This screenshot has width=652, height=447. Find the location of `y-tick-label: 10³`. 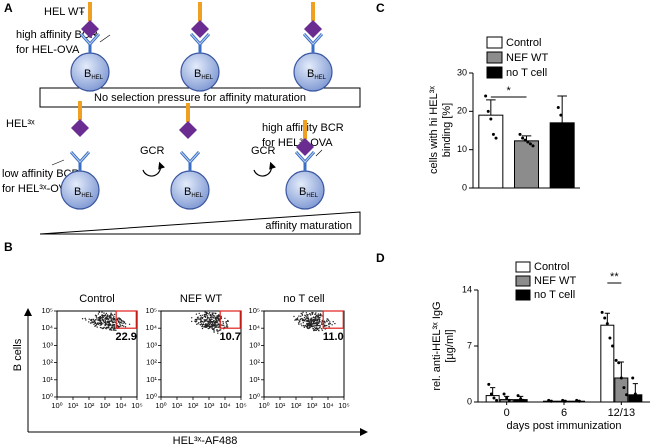

y-tick-label: 10³ is located at coordinates (47, 344).